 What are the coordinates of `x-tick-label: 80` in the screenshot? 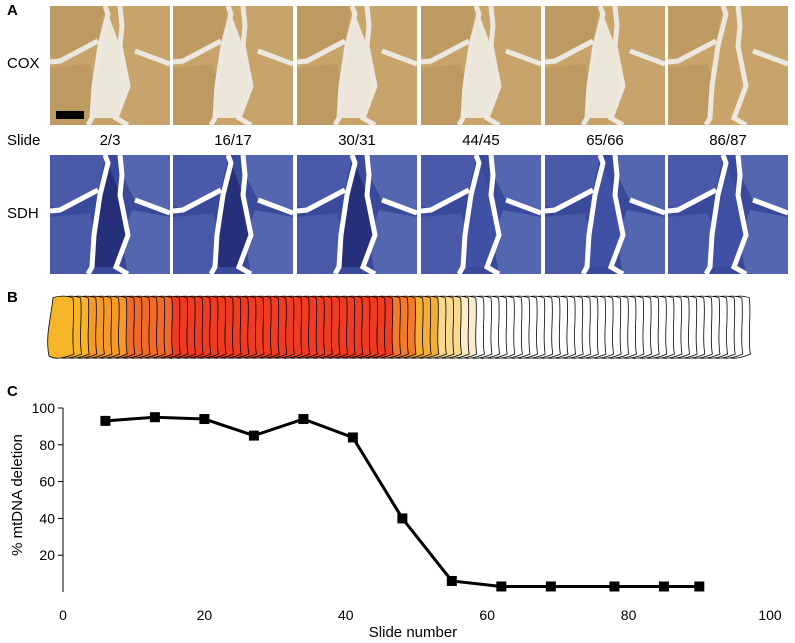 It's located at (629, 615).